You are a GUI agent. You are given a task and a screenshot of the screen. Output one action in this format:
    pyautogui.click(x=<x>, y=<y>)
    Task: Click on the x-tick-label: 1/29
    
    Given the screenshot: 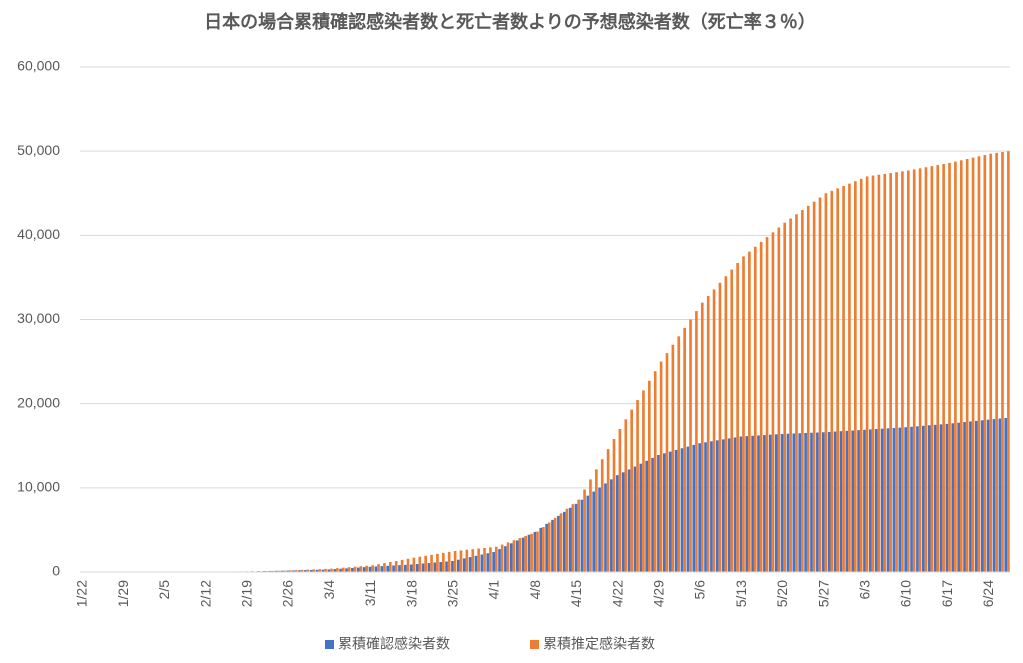 What is the action you would take?
    pyautogui.click(x=123, y=593)
    